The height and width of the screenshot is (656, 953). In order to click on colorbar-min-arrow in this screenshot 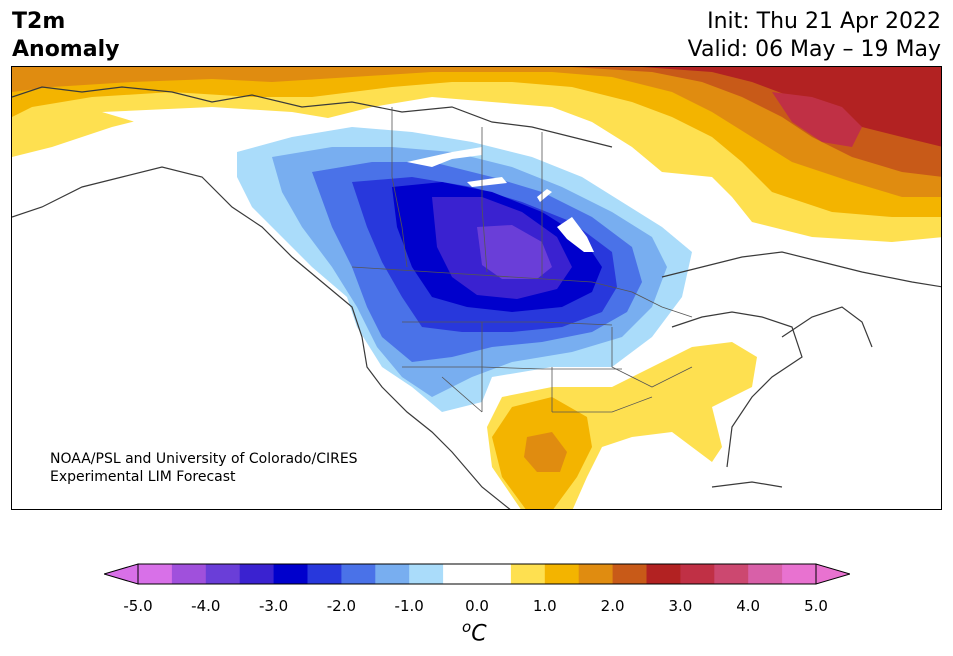, I will do `click(121, 574)`.